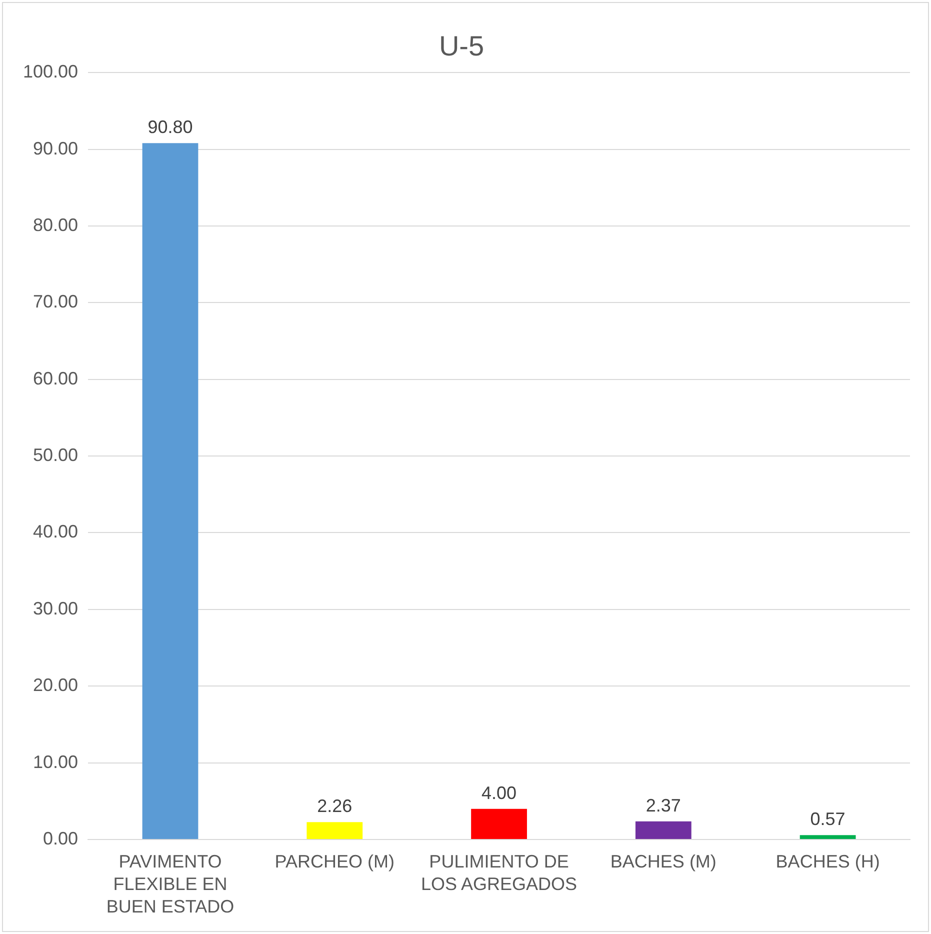  Describe the element at coordinates (55, 378) in the screenshot. I see `y-tick-label: 60.00` at that location.